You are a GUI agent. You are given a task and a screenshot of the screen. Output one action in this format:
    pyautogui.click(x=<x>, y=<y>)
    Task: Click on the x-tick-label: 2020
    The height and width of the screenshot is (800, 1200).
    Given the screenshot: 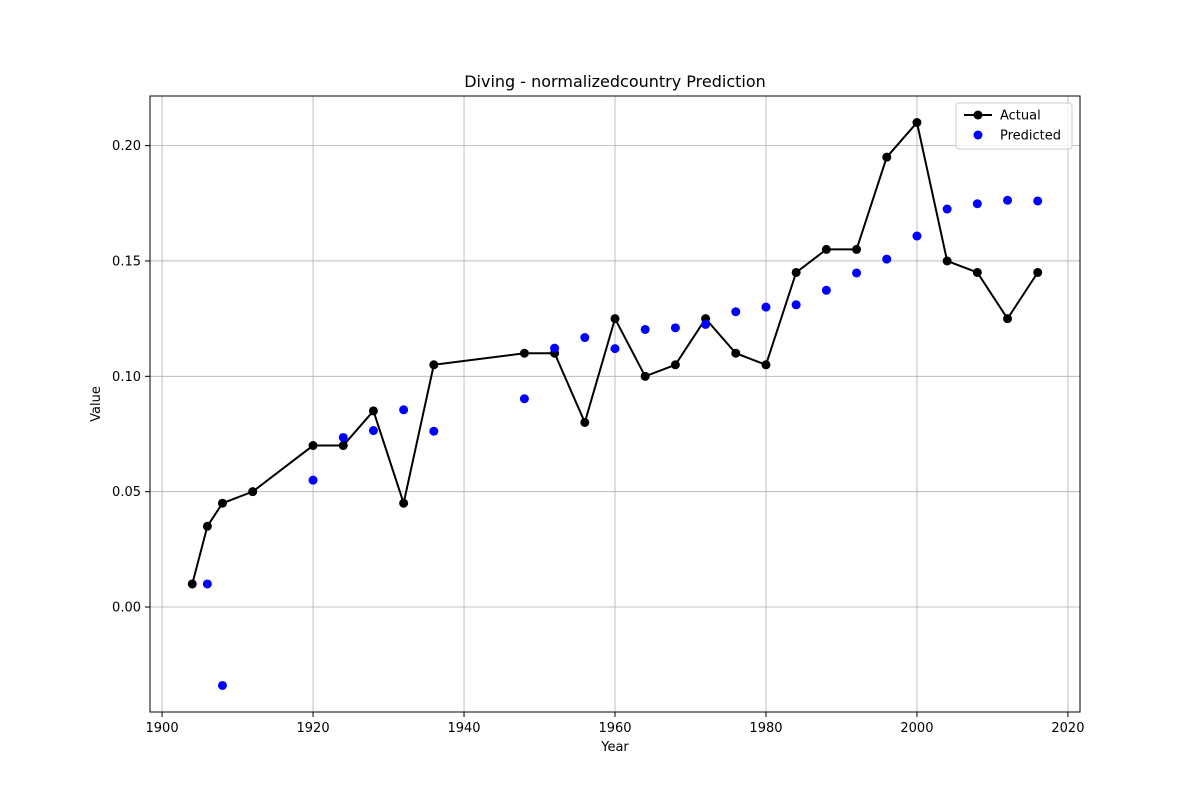 What is the action you would take?
    pyautogui.click(x=1067, y=728)
    